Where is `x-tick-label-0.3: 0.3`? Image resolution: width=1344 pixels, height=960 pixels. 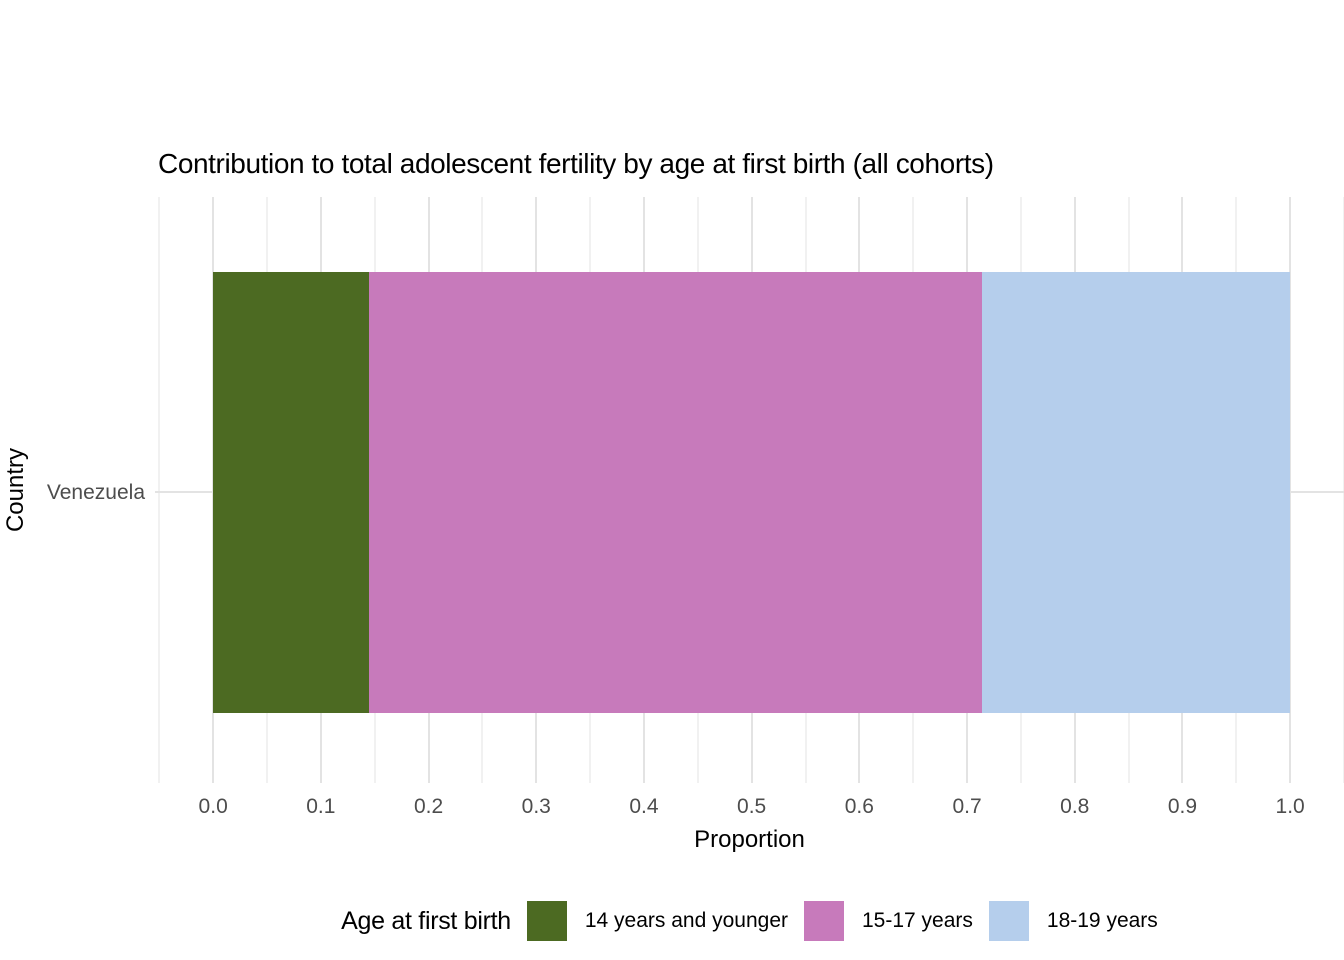 x-tick-label-0.3: 0.3 is located at coordinates (536, 806).